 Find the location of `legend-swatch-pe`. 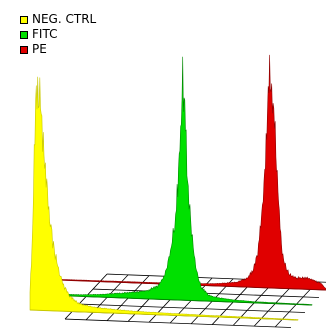

legend-swatch-pe is located at coordinates (24, 49).